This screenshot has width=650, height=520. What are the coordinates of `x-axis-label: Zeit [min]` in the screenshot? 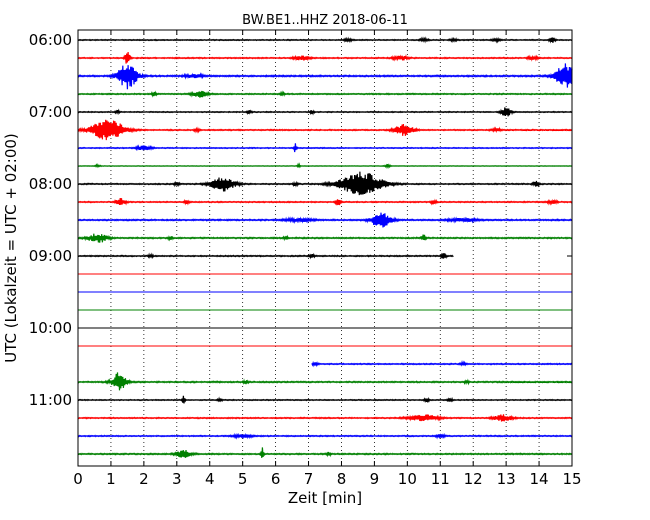 It's located at (325, 498).